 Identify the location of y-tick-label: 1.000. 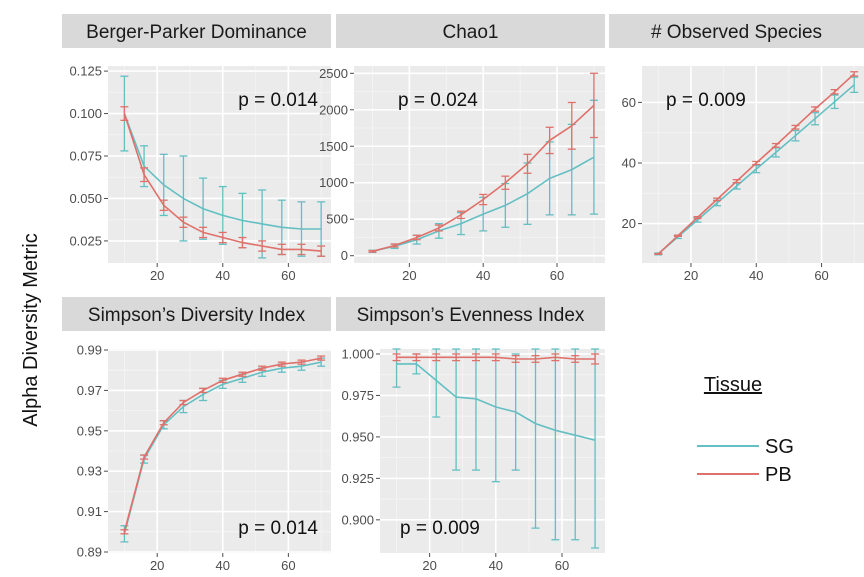
(357, 353).